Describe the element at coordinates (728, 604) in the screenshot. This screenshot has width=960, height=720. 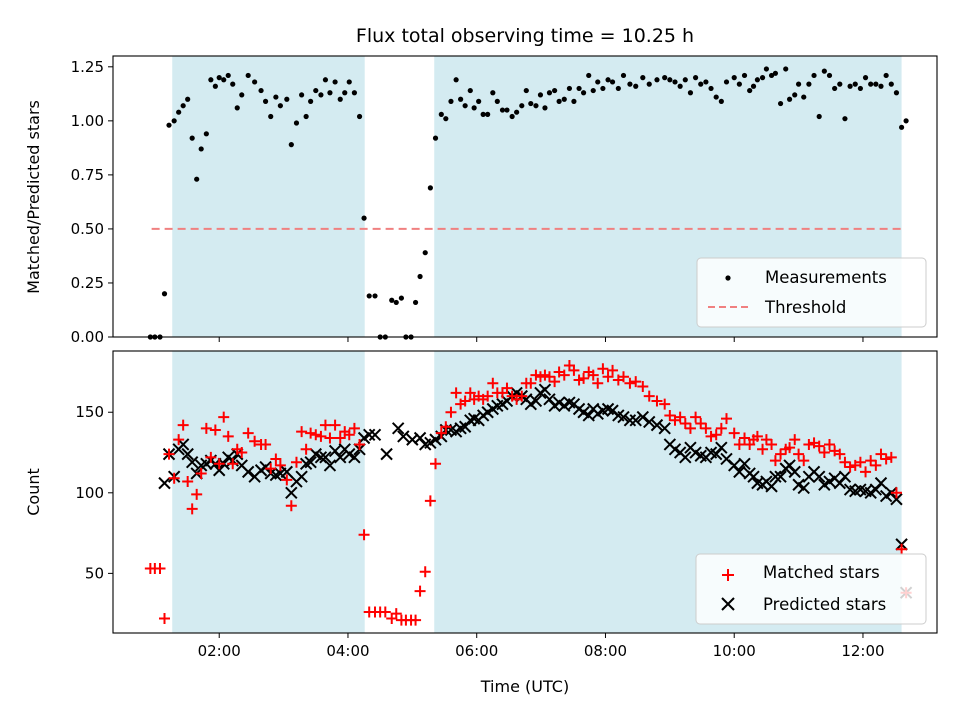
I see `predicted-legend-marker` at that location.